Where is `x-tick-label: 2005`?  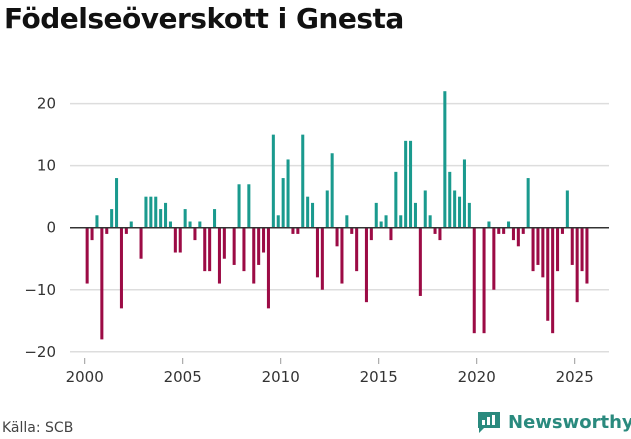 x-tick-label: 2005 is located at coordinates (183, 377).